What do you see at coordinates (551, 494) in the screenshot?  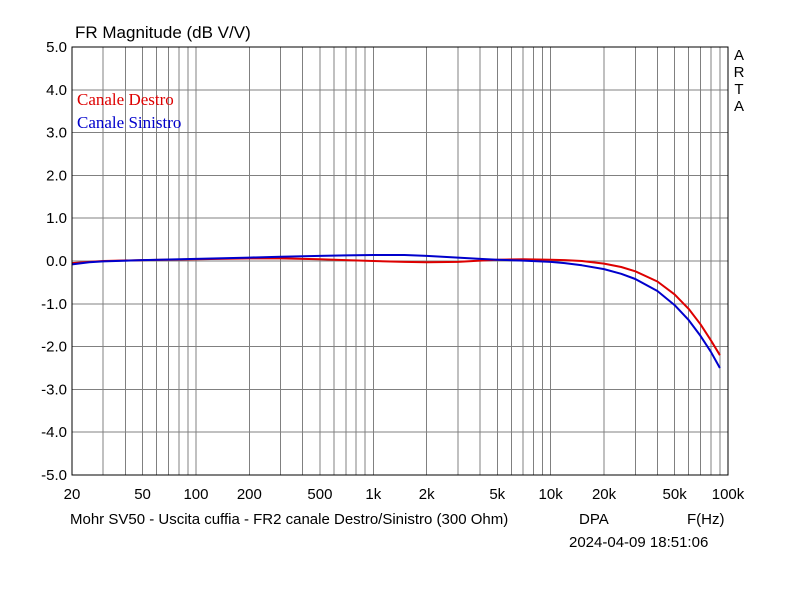 I see `x-tick-label: 10k` at bounding box center [551, 494].